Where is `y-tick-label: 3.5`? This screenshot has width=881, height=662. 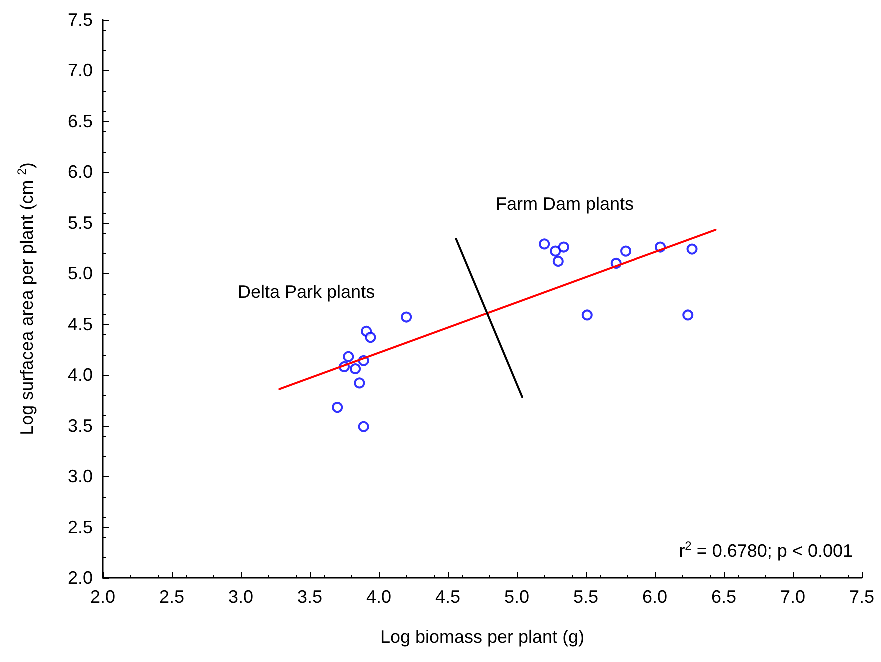 y-tick-label: 3.5 is located at coordinates (80, 426).